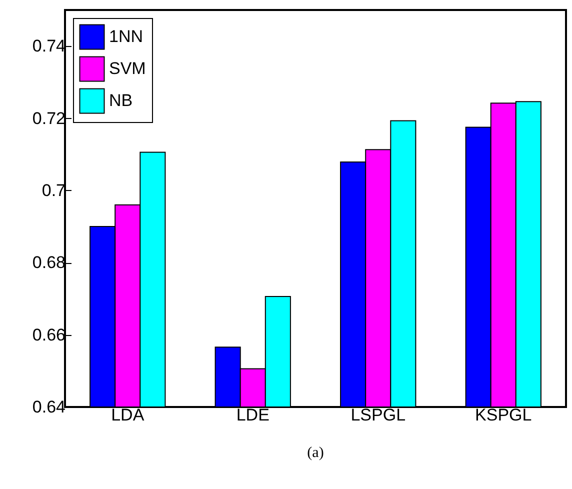 The width and height of the screenshot is (572, 489). Describe the element at coordinates (49, 46) in the screenshot. I see `y-tick-label: 0.74` at that location.